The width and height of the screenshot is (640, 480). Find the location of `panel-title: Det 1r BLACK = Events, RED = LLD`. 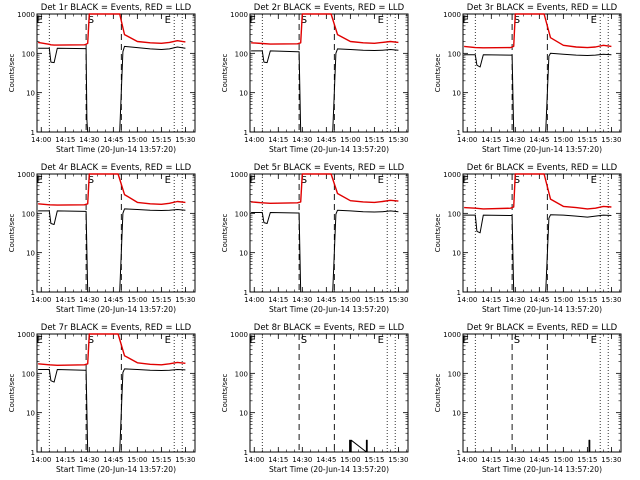

panel-title: Det 1r BLACK = Events, RED = LLD is located at coordinates (116, 8).